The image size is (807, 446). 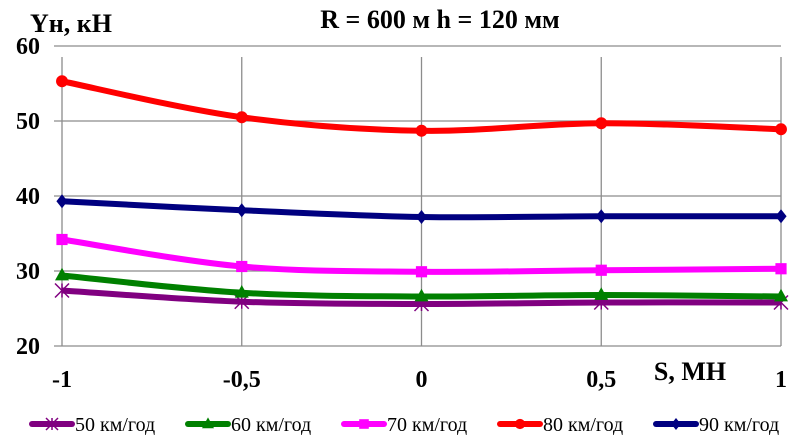 I want to click on y-tick-label: 30, so click(x=28, y=272).